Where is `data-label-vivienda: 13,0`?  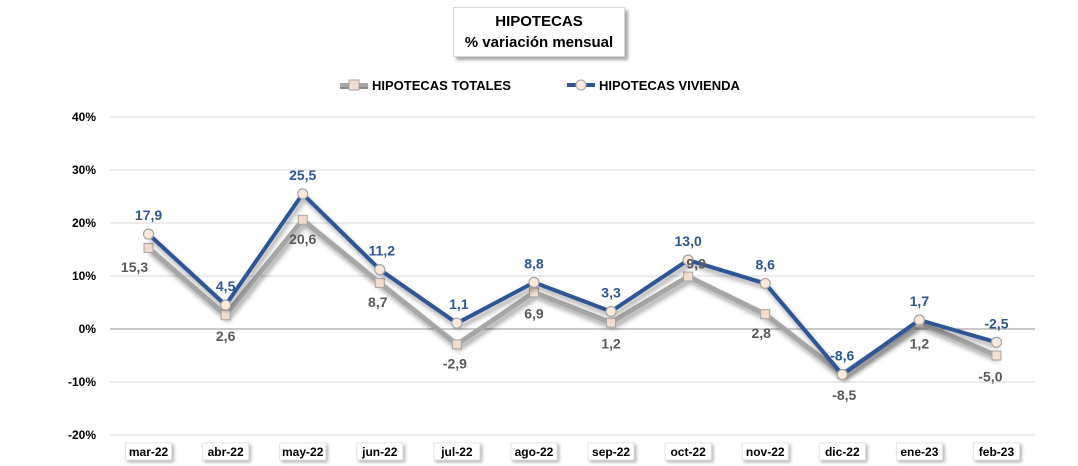 data-label-vivienda: 13,0 is located at coordinates (688, 241).